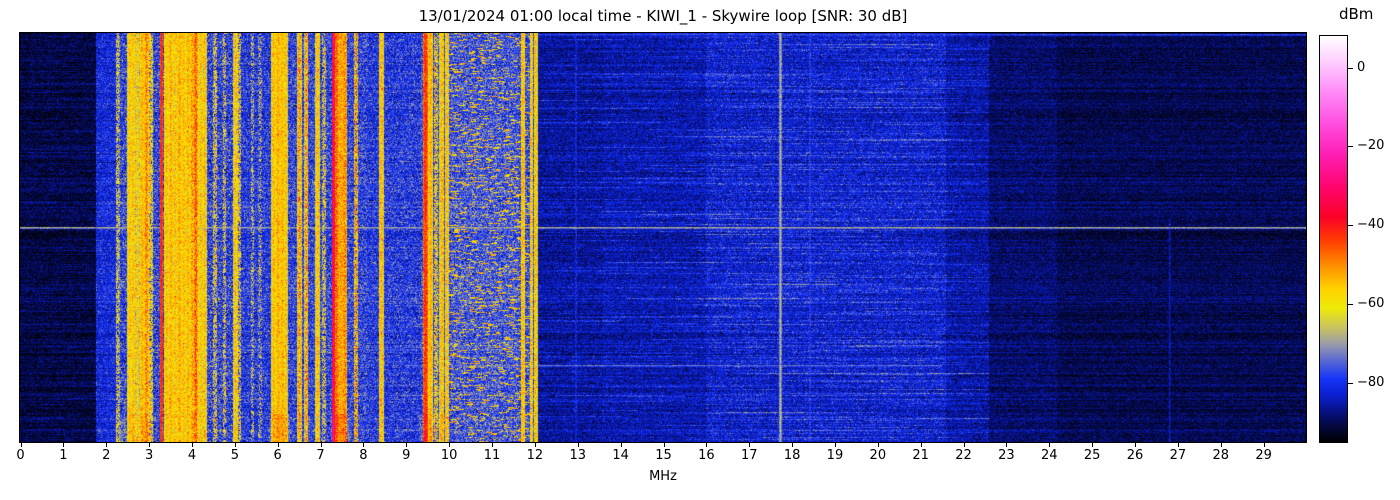 This screenshot has height=500, width=1400. I want to click on x-tick-label-1: 1, so click(63, 455).